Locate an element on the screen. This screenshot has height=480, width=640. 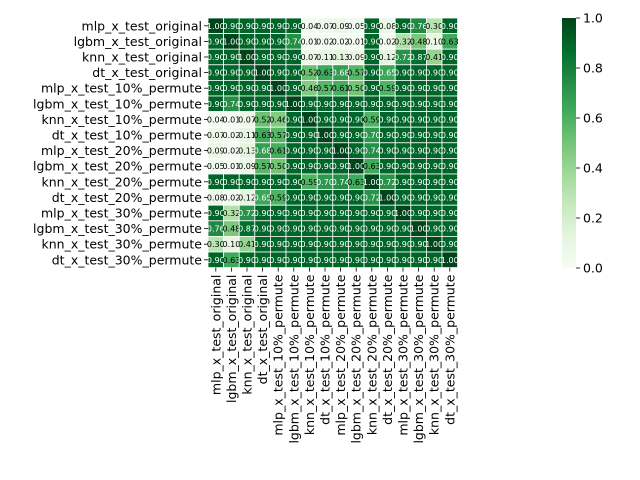
cell-value-label: 0.74 is located at coordinates (294, 41).